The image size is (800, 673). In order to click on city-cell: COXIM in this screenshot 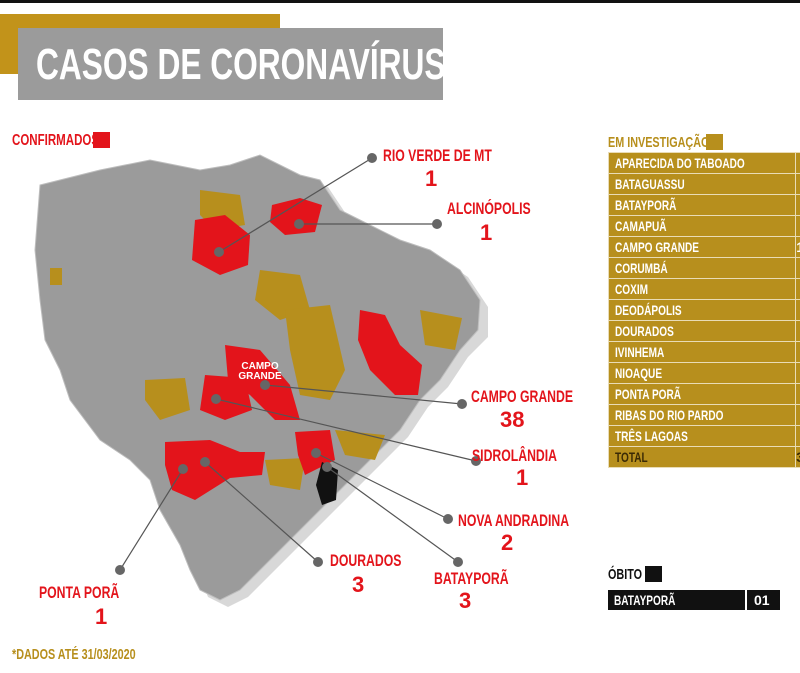, I will do `click(702, 289)`.